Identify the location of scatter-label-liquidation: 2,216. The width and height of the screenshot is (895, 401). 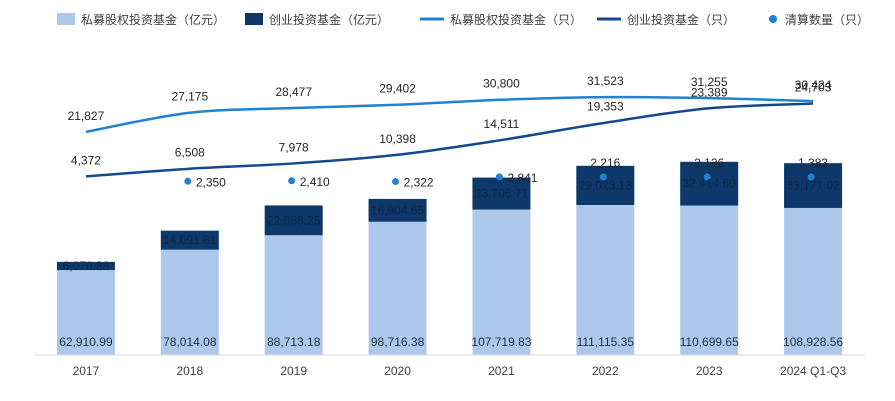
(605, 163).